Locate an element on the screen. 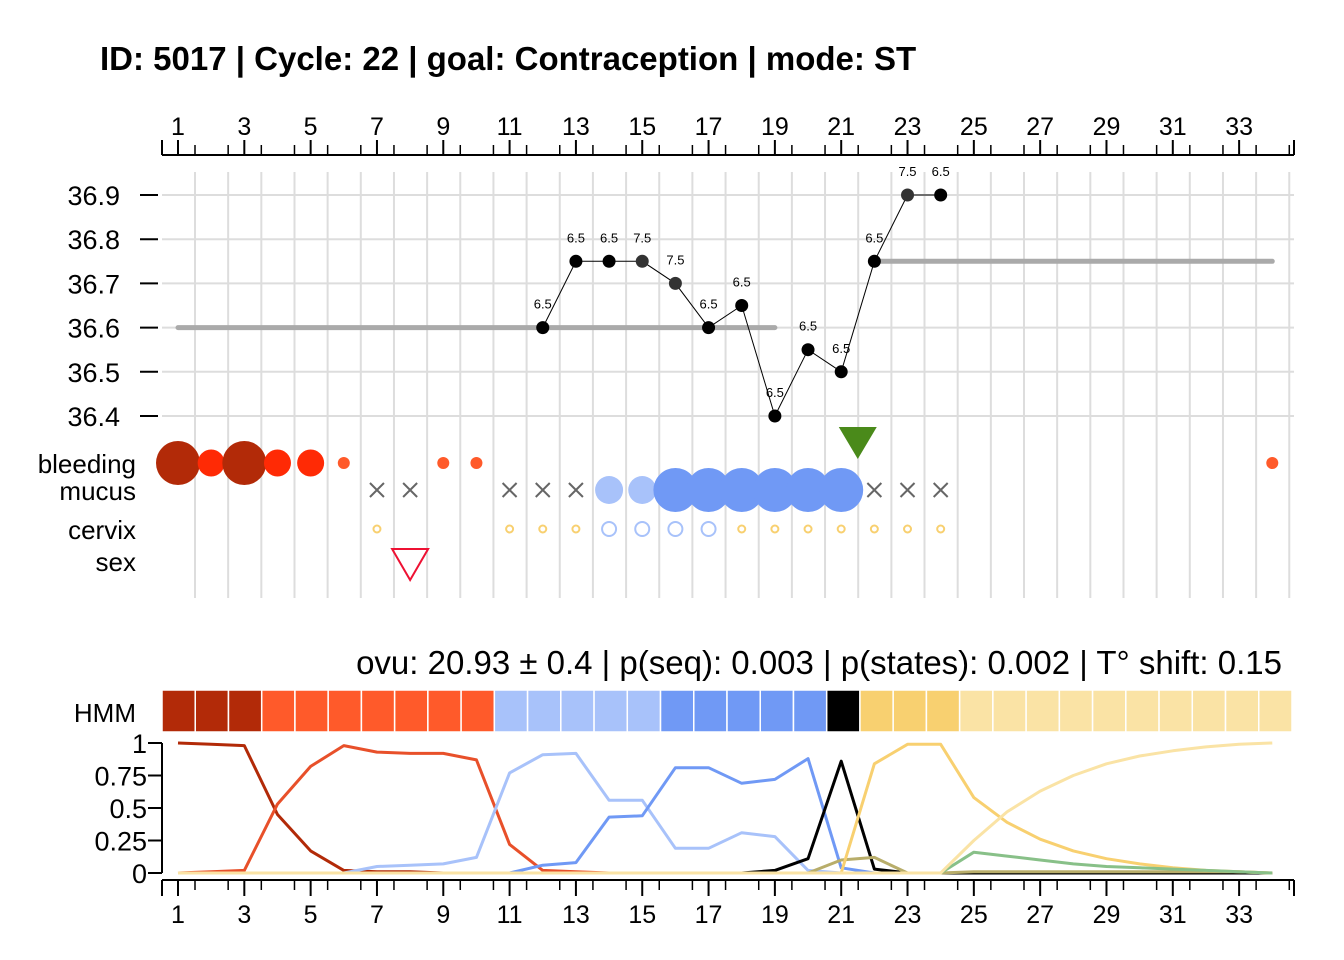 Image resolution: width=1344 pixels, height=960 pixels. top-axis-tick-label: 19 is located at coordinates (775, 127).